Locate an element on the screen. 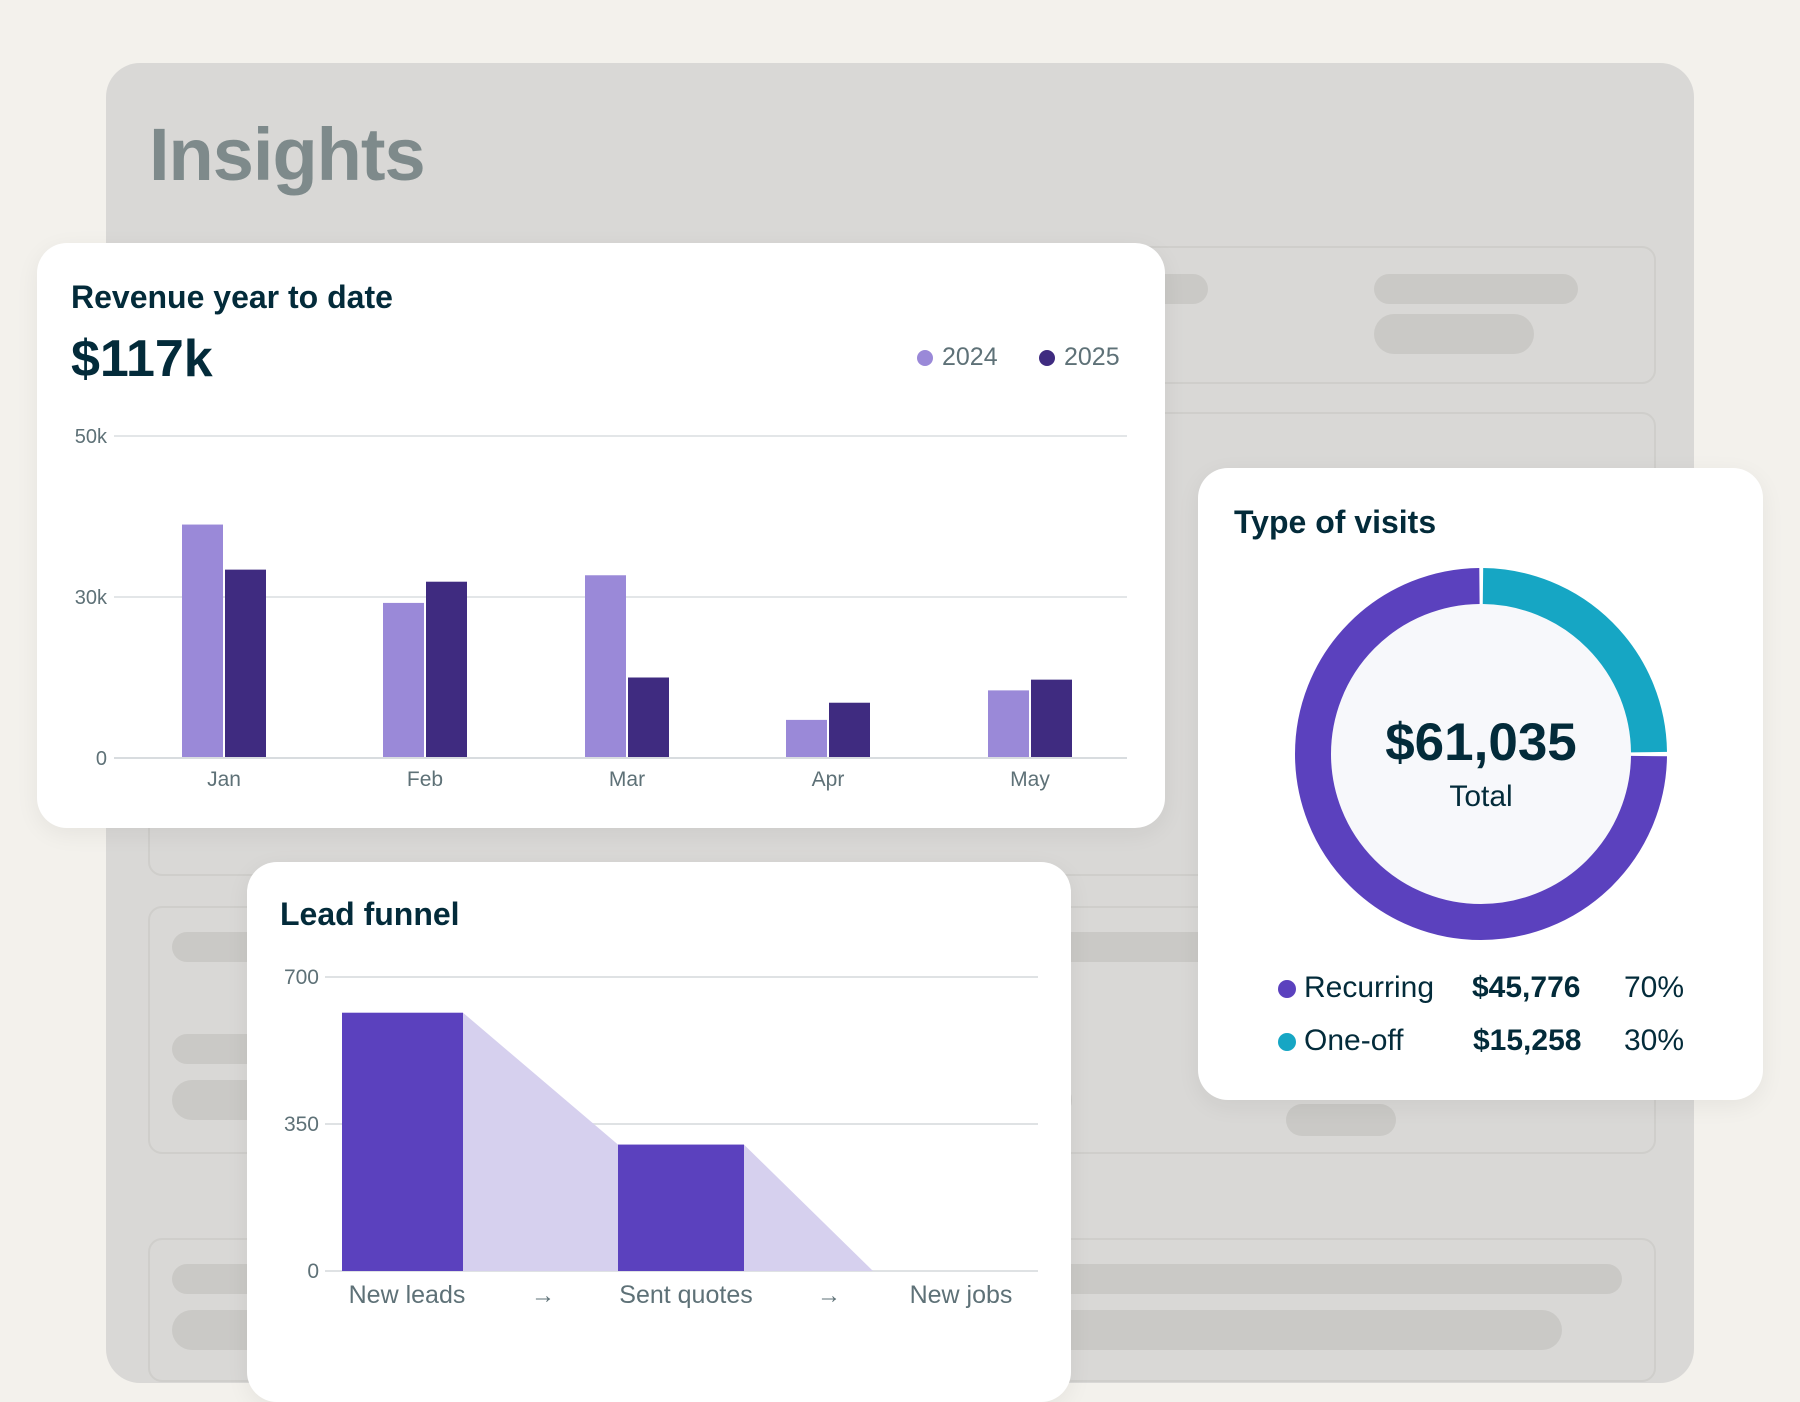 The height and width of the screenshot is (1402, 1800). x-tick-label: Apr is located at coordinates (828, 779).